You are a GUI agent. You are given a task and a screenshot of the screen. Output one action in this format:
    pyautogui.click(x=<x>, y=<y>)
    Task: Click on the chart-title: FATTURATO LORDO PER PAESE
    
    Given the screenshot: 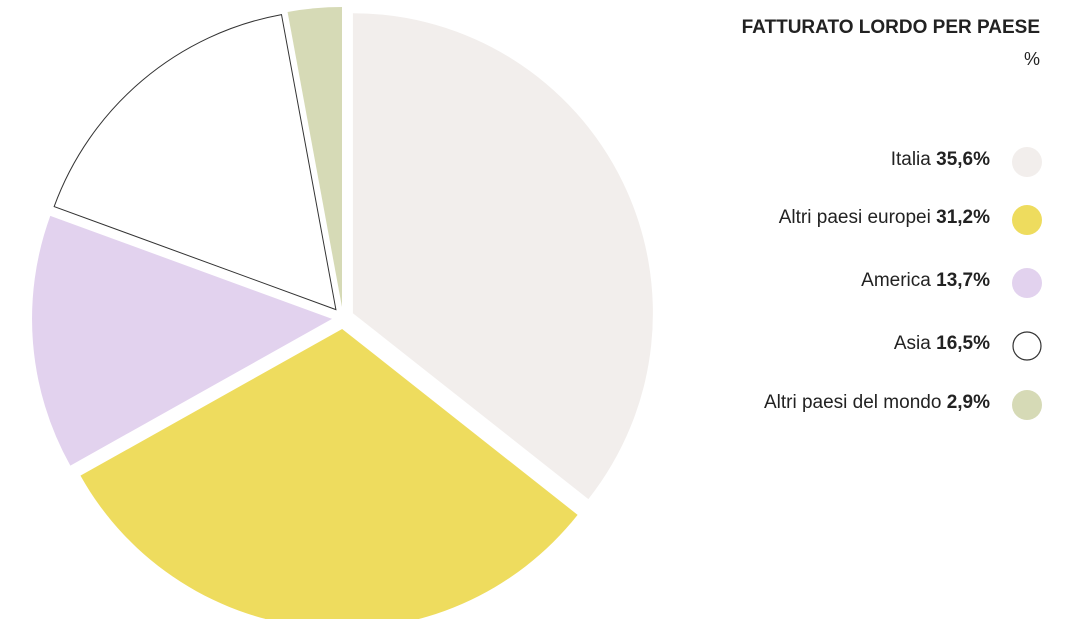 What is the action you would take?
    pyautogui.click(x=891, y=27)
    